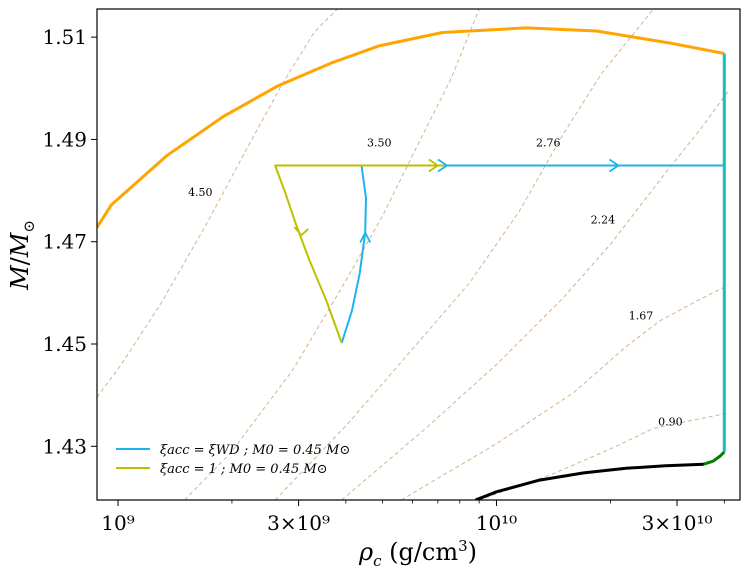 The image size is (747, 575). What do you see at coordinates (670, 422) in the screenshot?
I see `contour-label-5: 0.90` at bounding box center [670, 422].